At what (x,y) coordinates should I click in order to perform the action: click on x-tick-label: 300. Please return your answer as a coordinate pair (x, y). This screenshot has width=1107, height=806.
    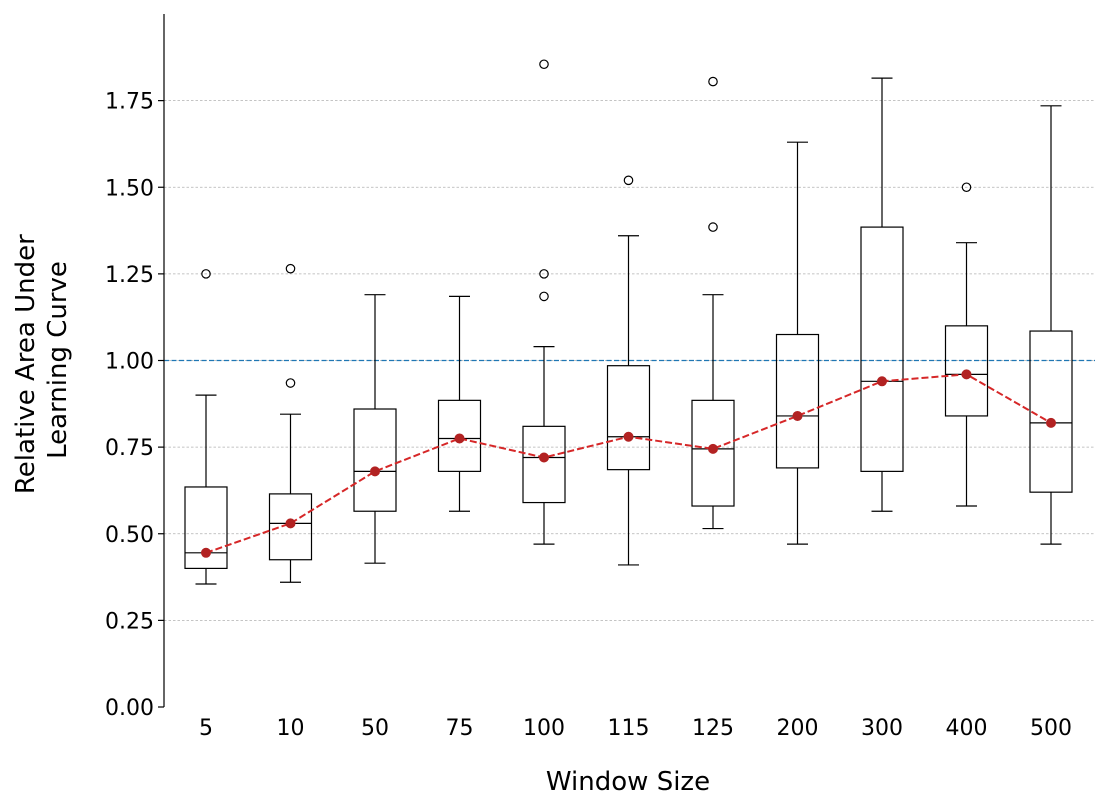
    Looking at the image, I should click on (882, 728).